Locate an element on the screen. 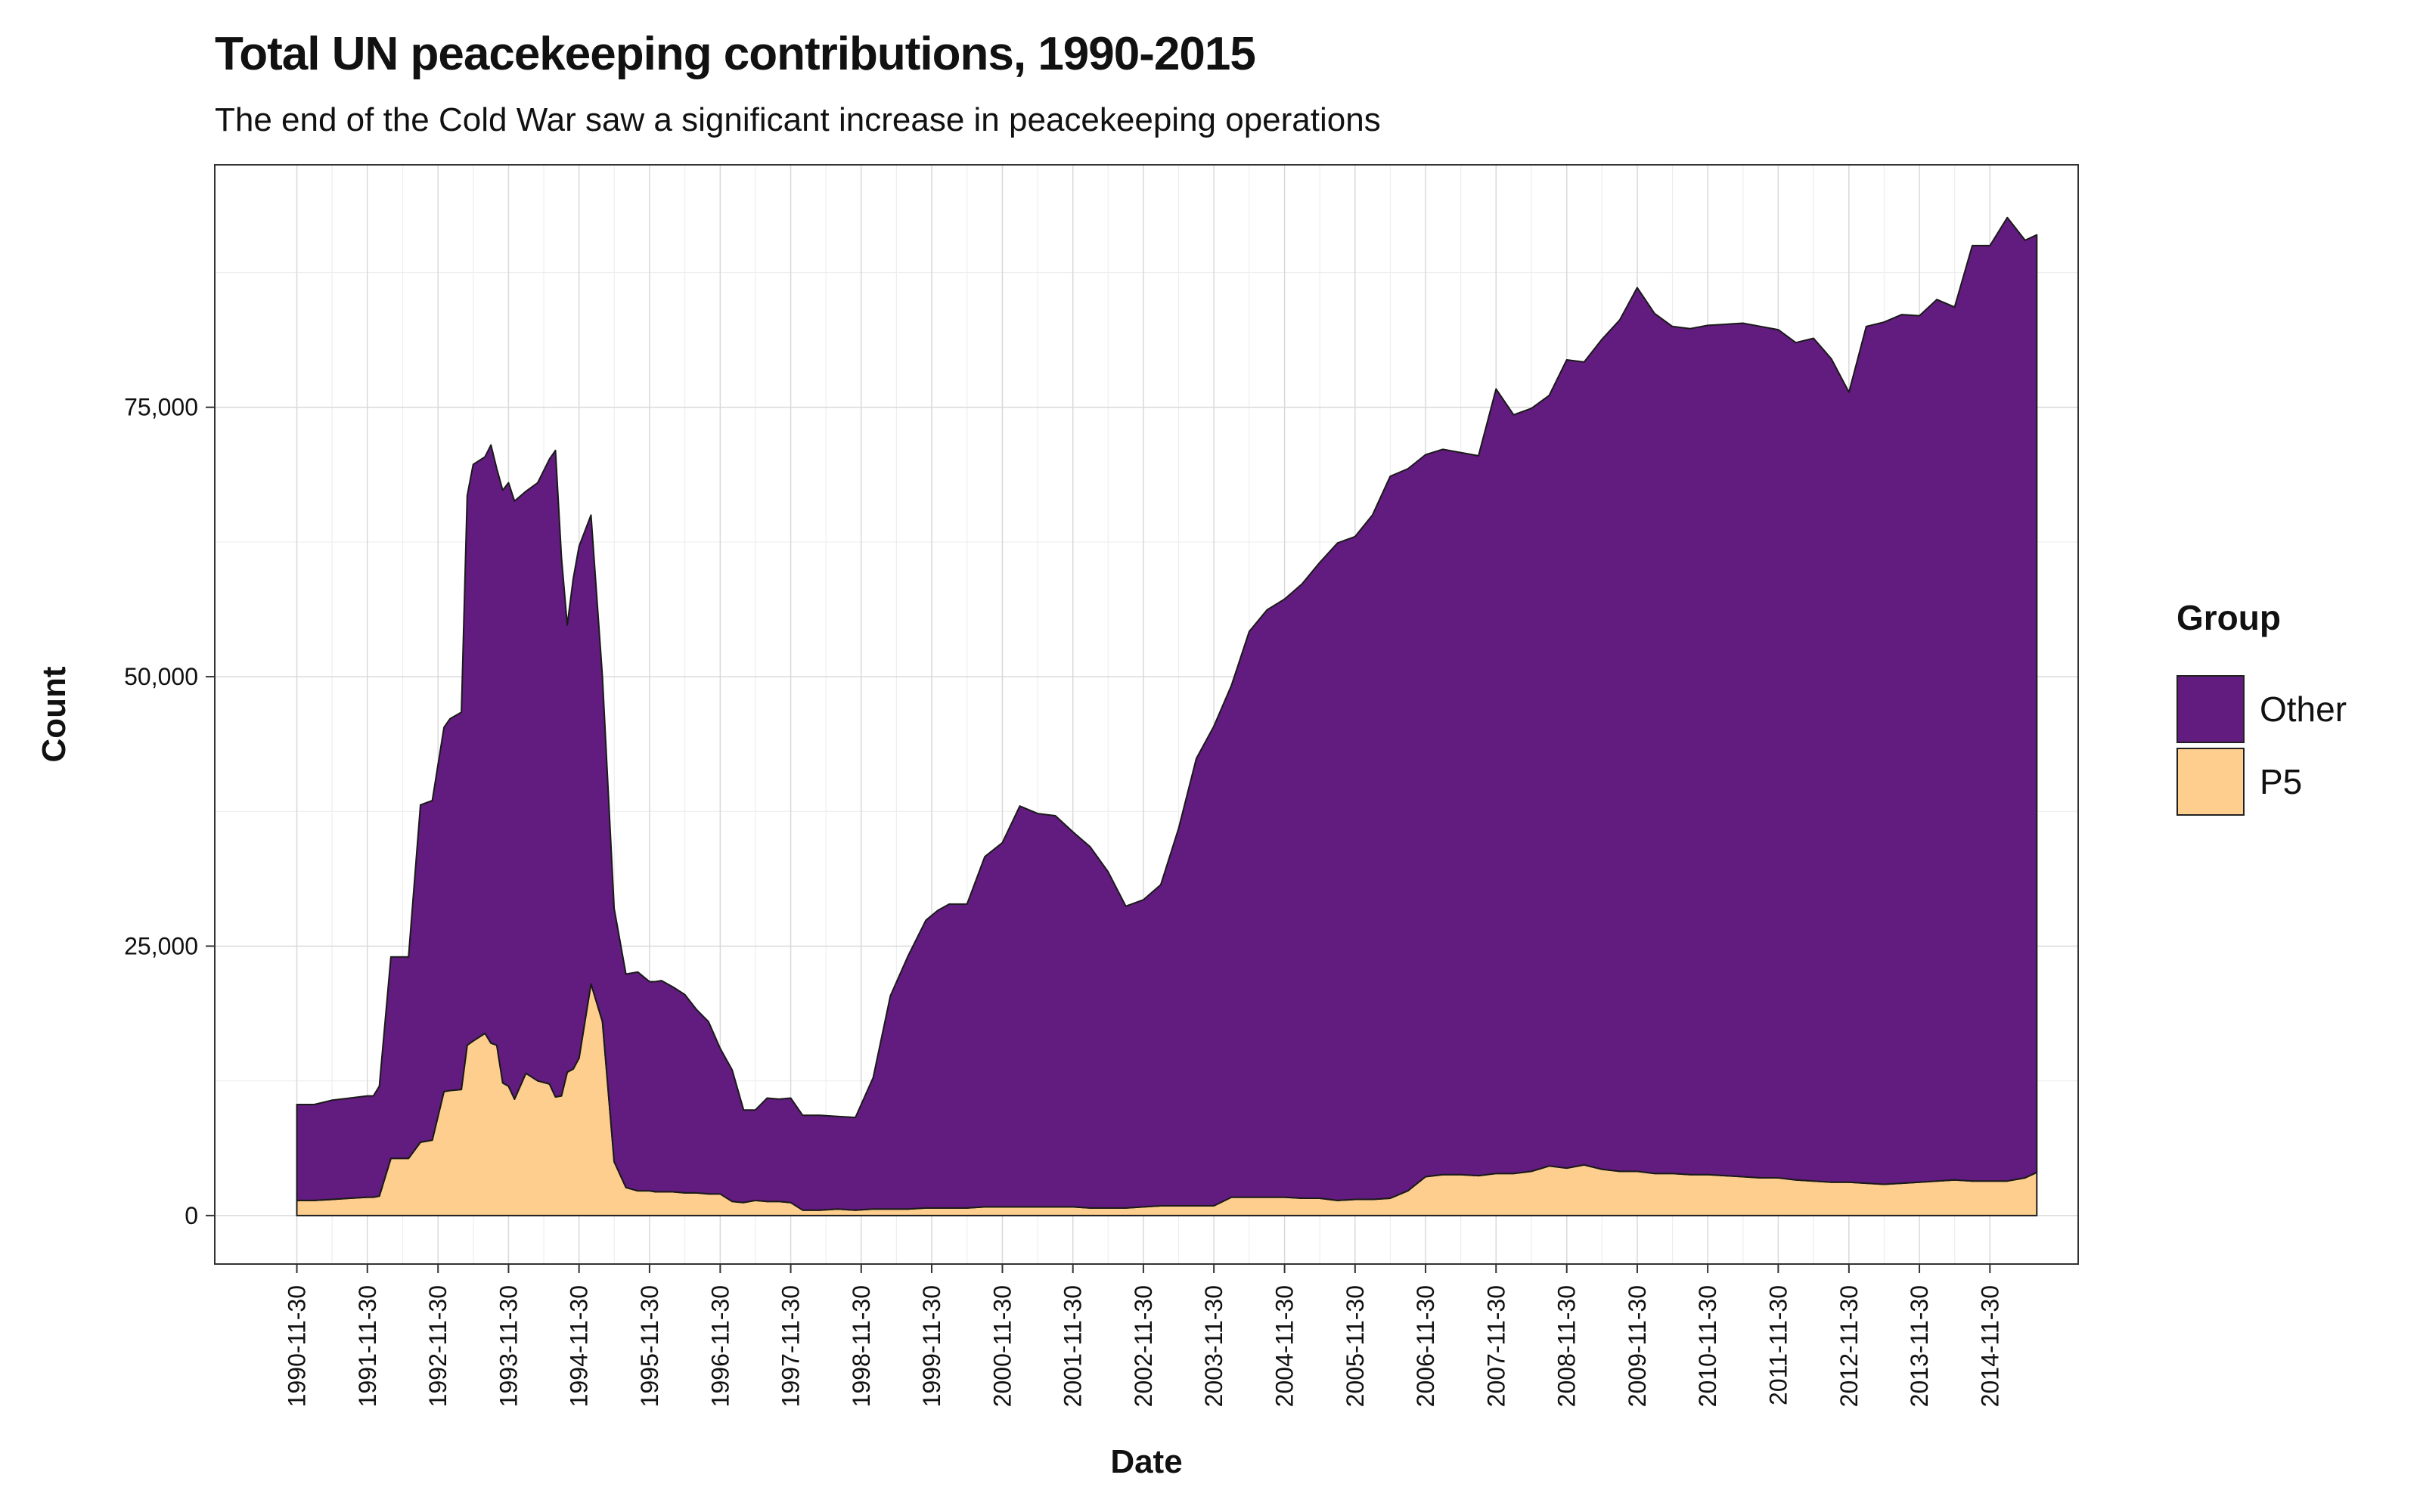 This screenshot has width=2420, height=1512. x-tick-label: 2012-11-30 is located at coordinates (1849, 1346).